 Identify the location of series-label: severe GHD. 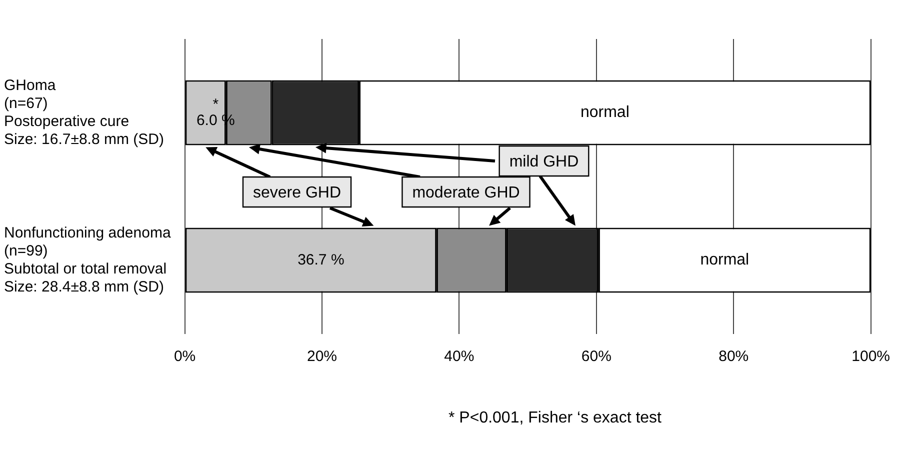
(297, 193).